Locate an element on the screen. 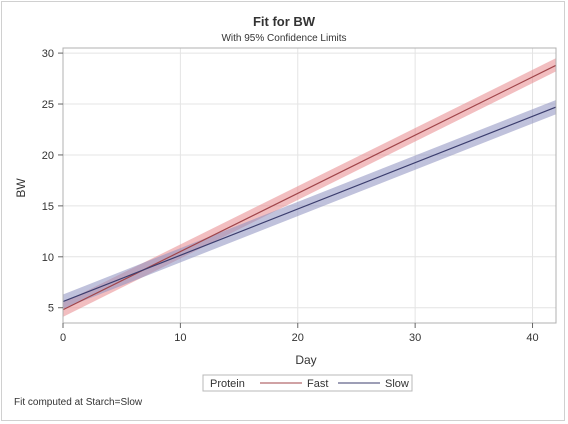 The image size is (568, 424). legend-title: Protein is located at coordinates (227, 384).